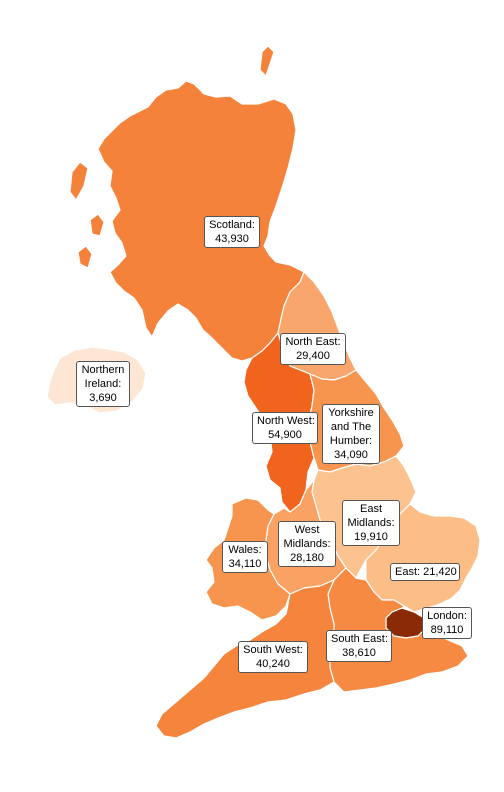 The height and width of the screenshot is (792, 504). Describe the element at coordinates (232, 232) in the screenshot. I see `label-scotland: Scotland: 43,930` at that location.